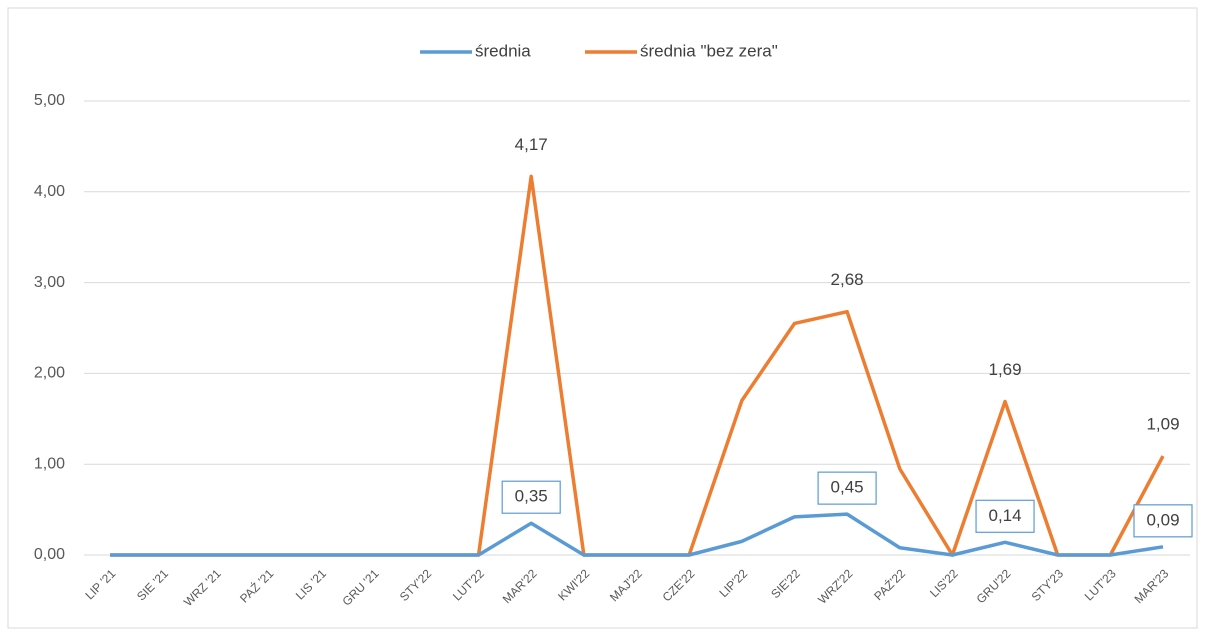  I want to click on y-tick-label: 3,00, so click(49, 282).